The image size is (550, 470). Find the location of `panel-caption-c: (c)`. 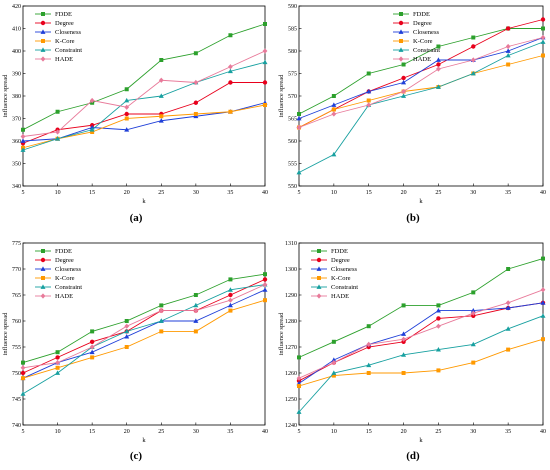

panel-caption-c: (c) is located at coordinates (136, 456).